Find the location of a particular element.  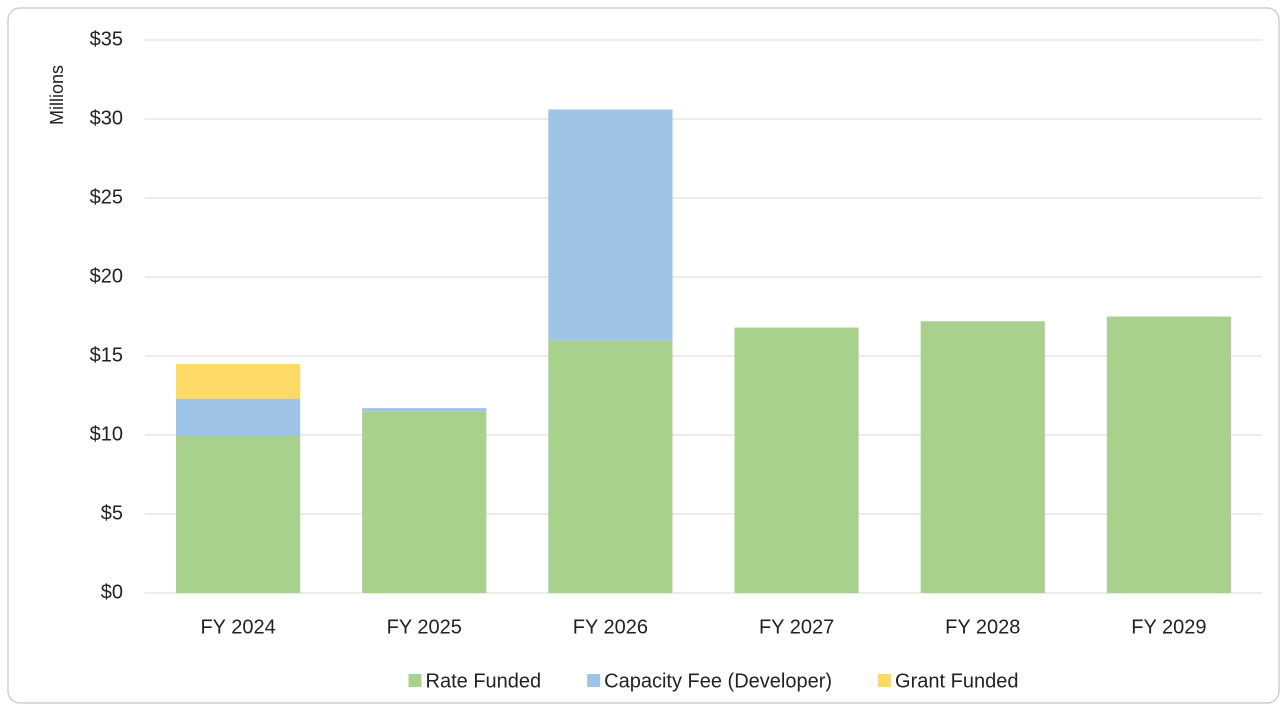

y-tick-label: $30 is located at coordinates (106, 118).